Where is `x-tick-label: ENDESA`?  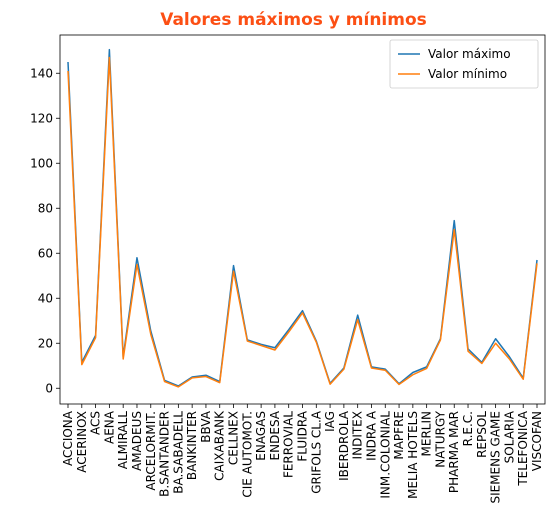
x-tick-label: ENDESA is located at coordinates (275, 435).